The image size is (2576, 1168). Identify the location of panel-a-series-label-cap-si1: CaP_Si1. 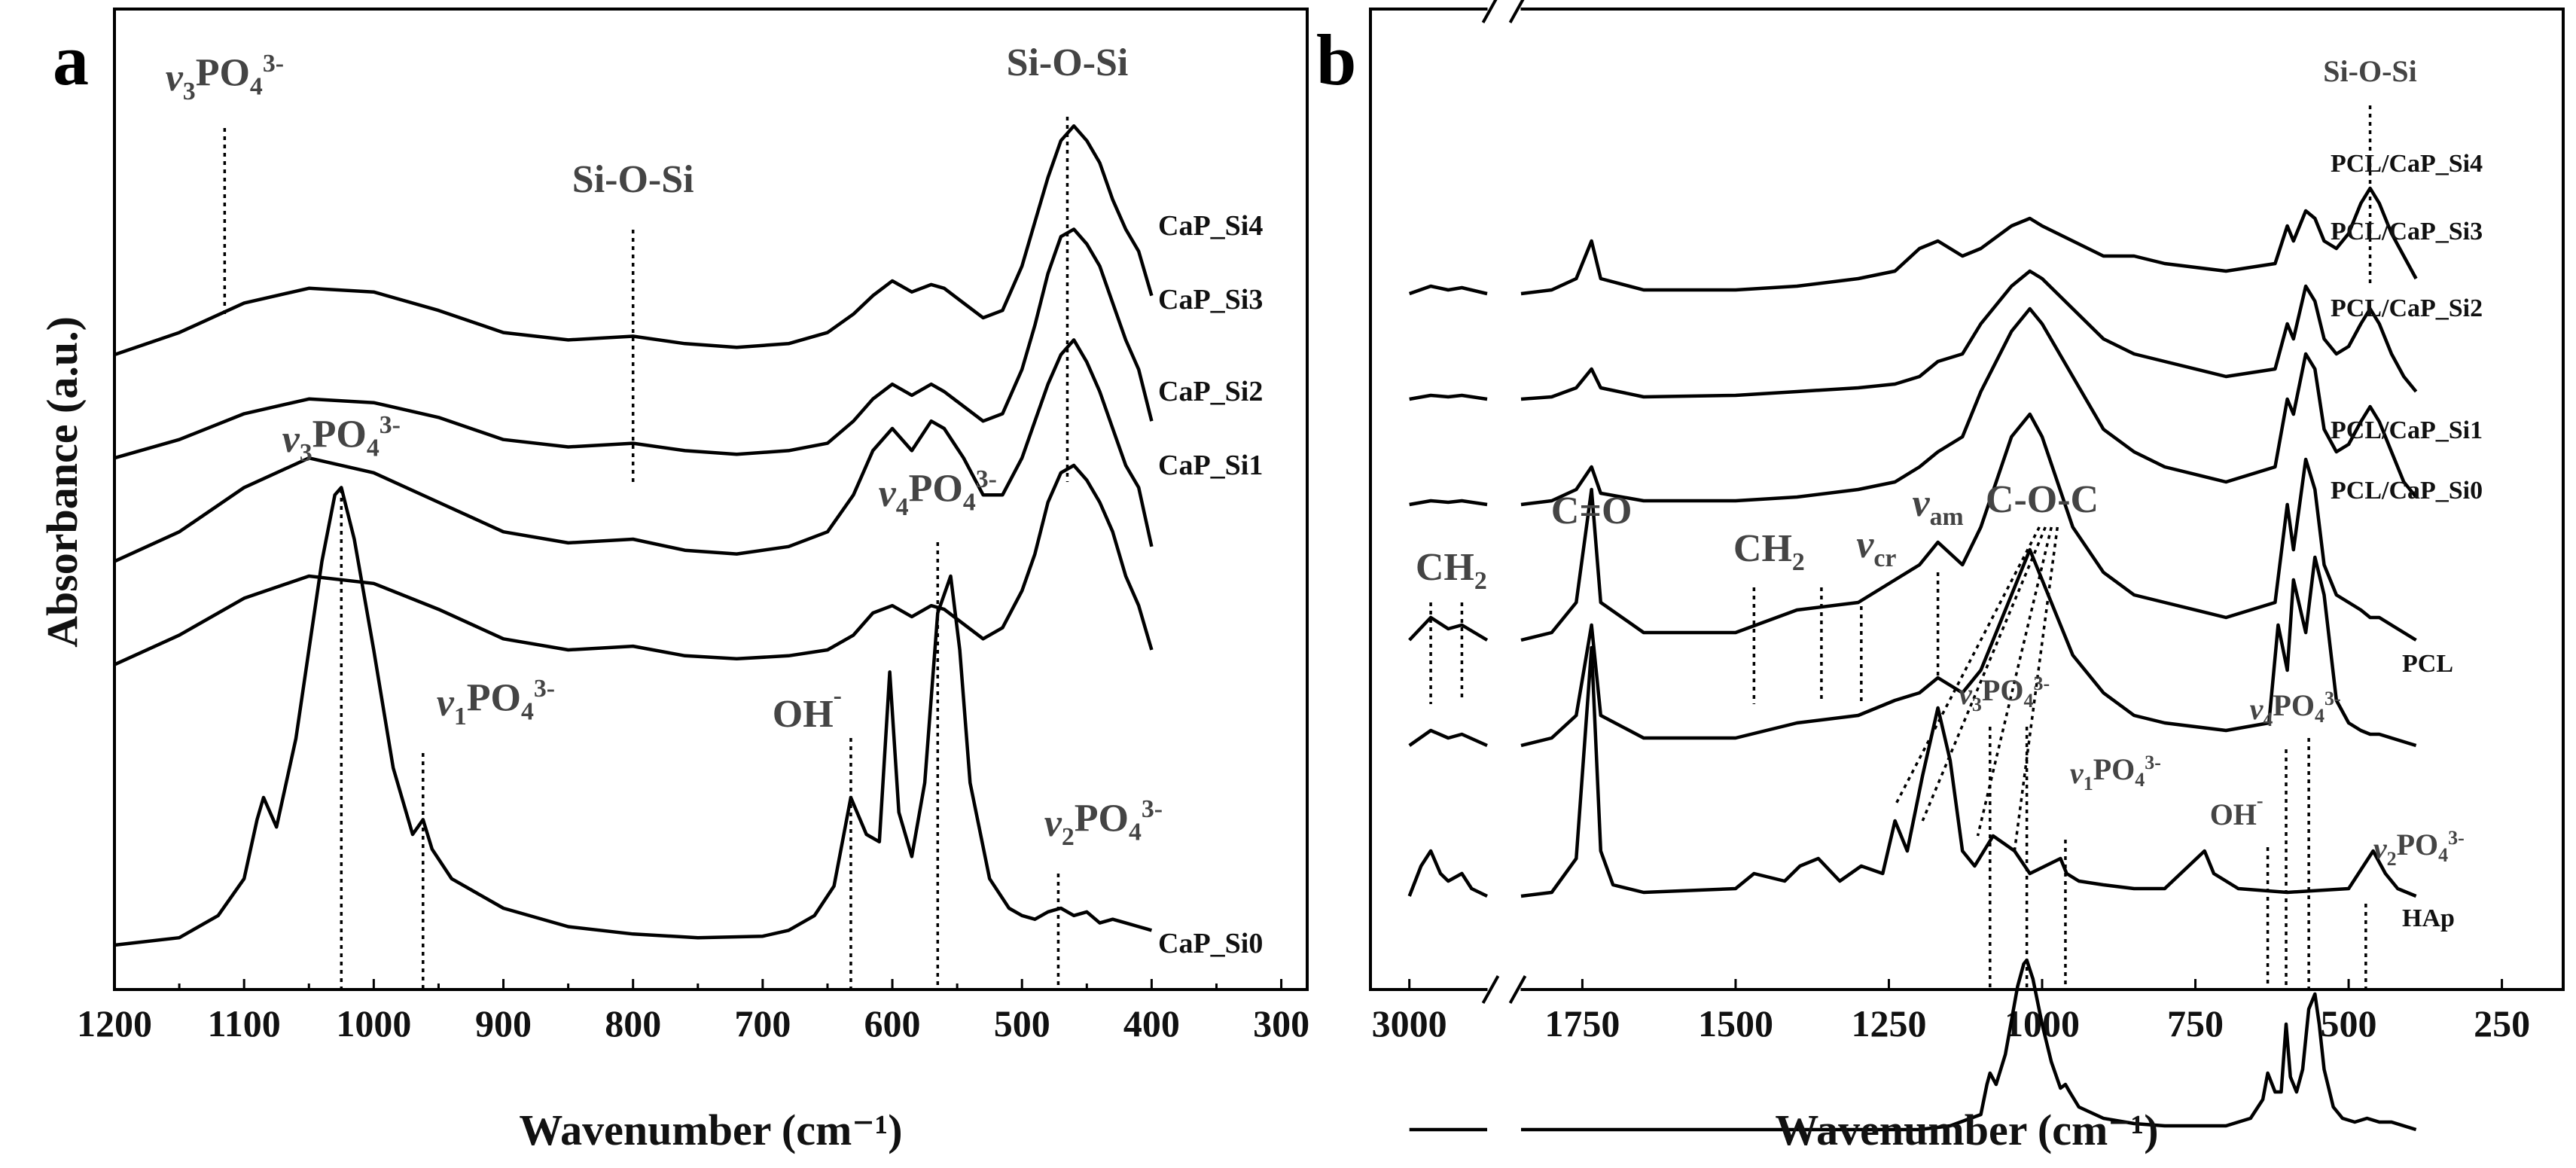
(1210, 465).